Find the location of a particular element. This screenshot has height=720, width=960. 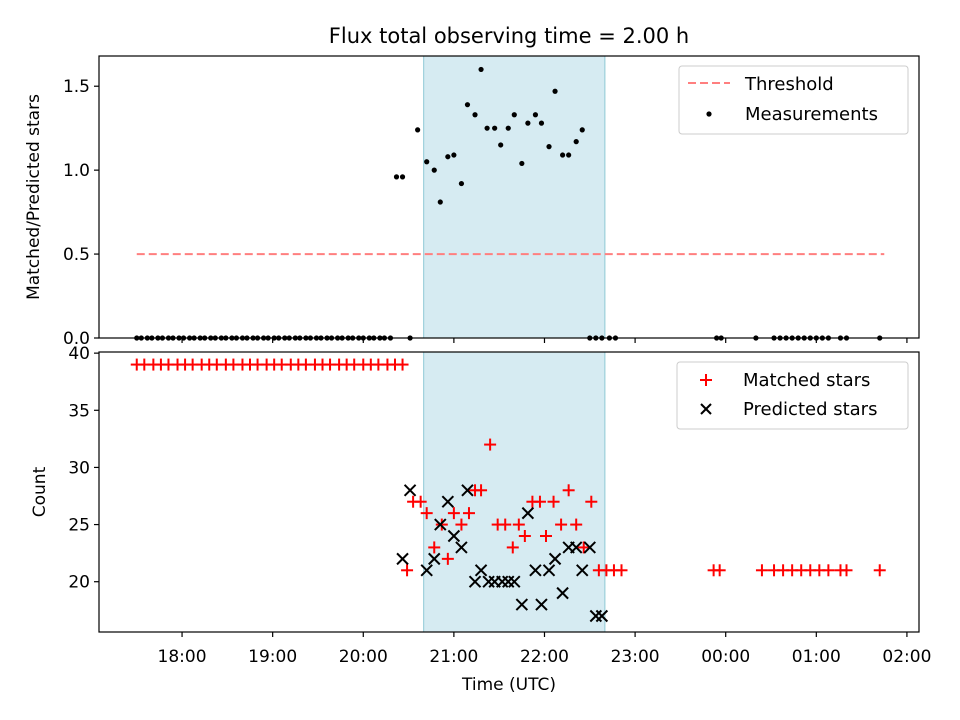

observing-window-shade-bottom is located at coordinates (514, 492).